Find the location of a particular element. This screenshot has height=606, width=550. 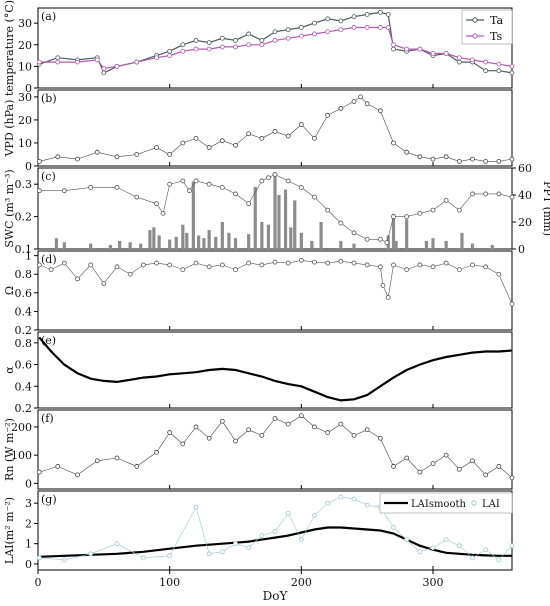

x-tick-label: 300 is located at coordinates (433, 582).